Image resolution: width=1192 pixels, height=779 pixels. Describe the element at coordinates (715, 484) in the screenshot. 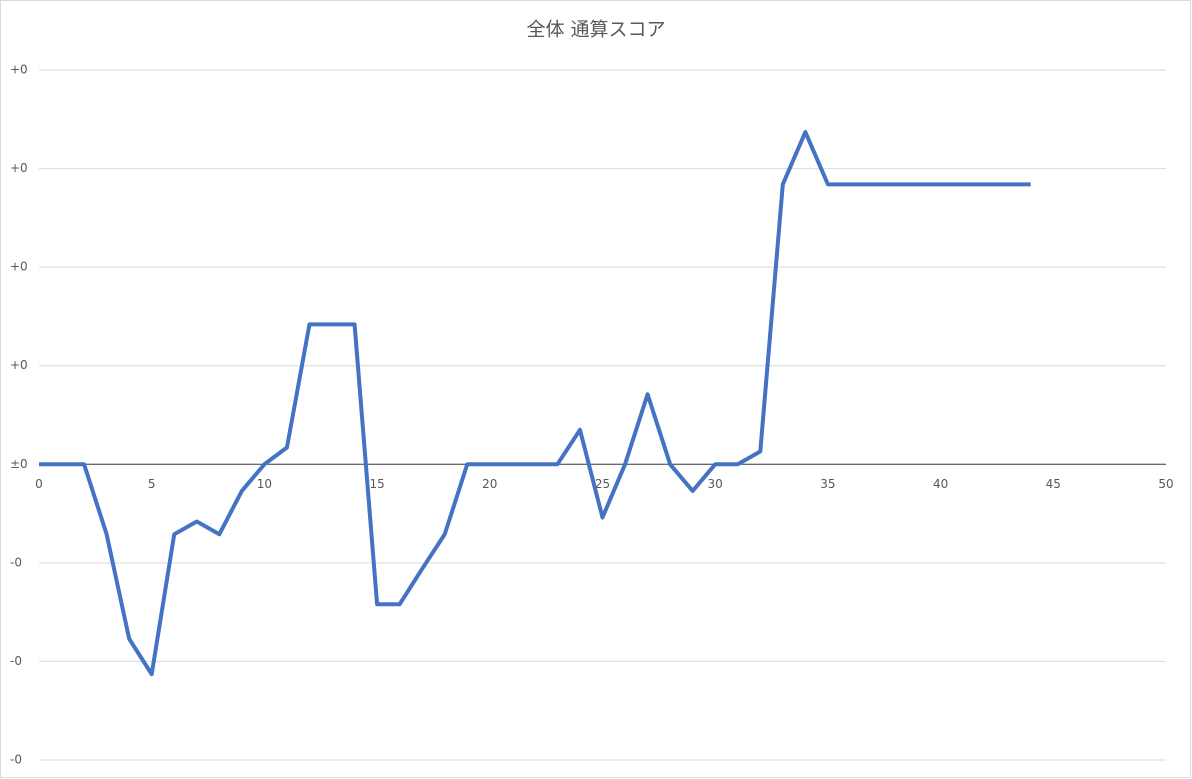

I see `x-tick-label: 30` at that location.